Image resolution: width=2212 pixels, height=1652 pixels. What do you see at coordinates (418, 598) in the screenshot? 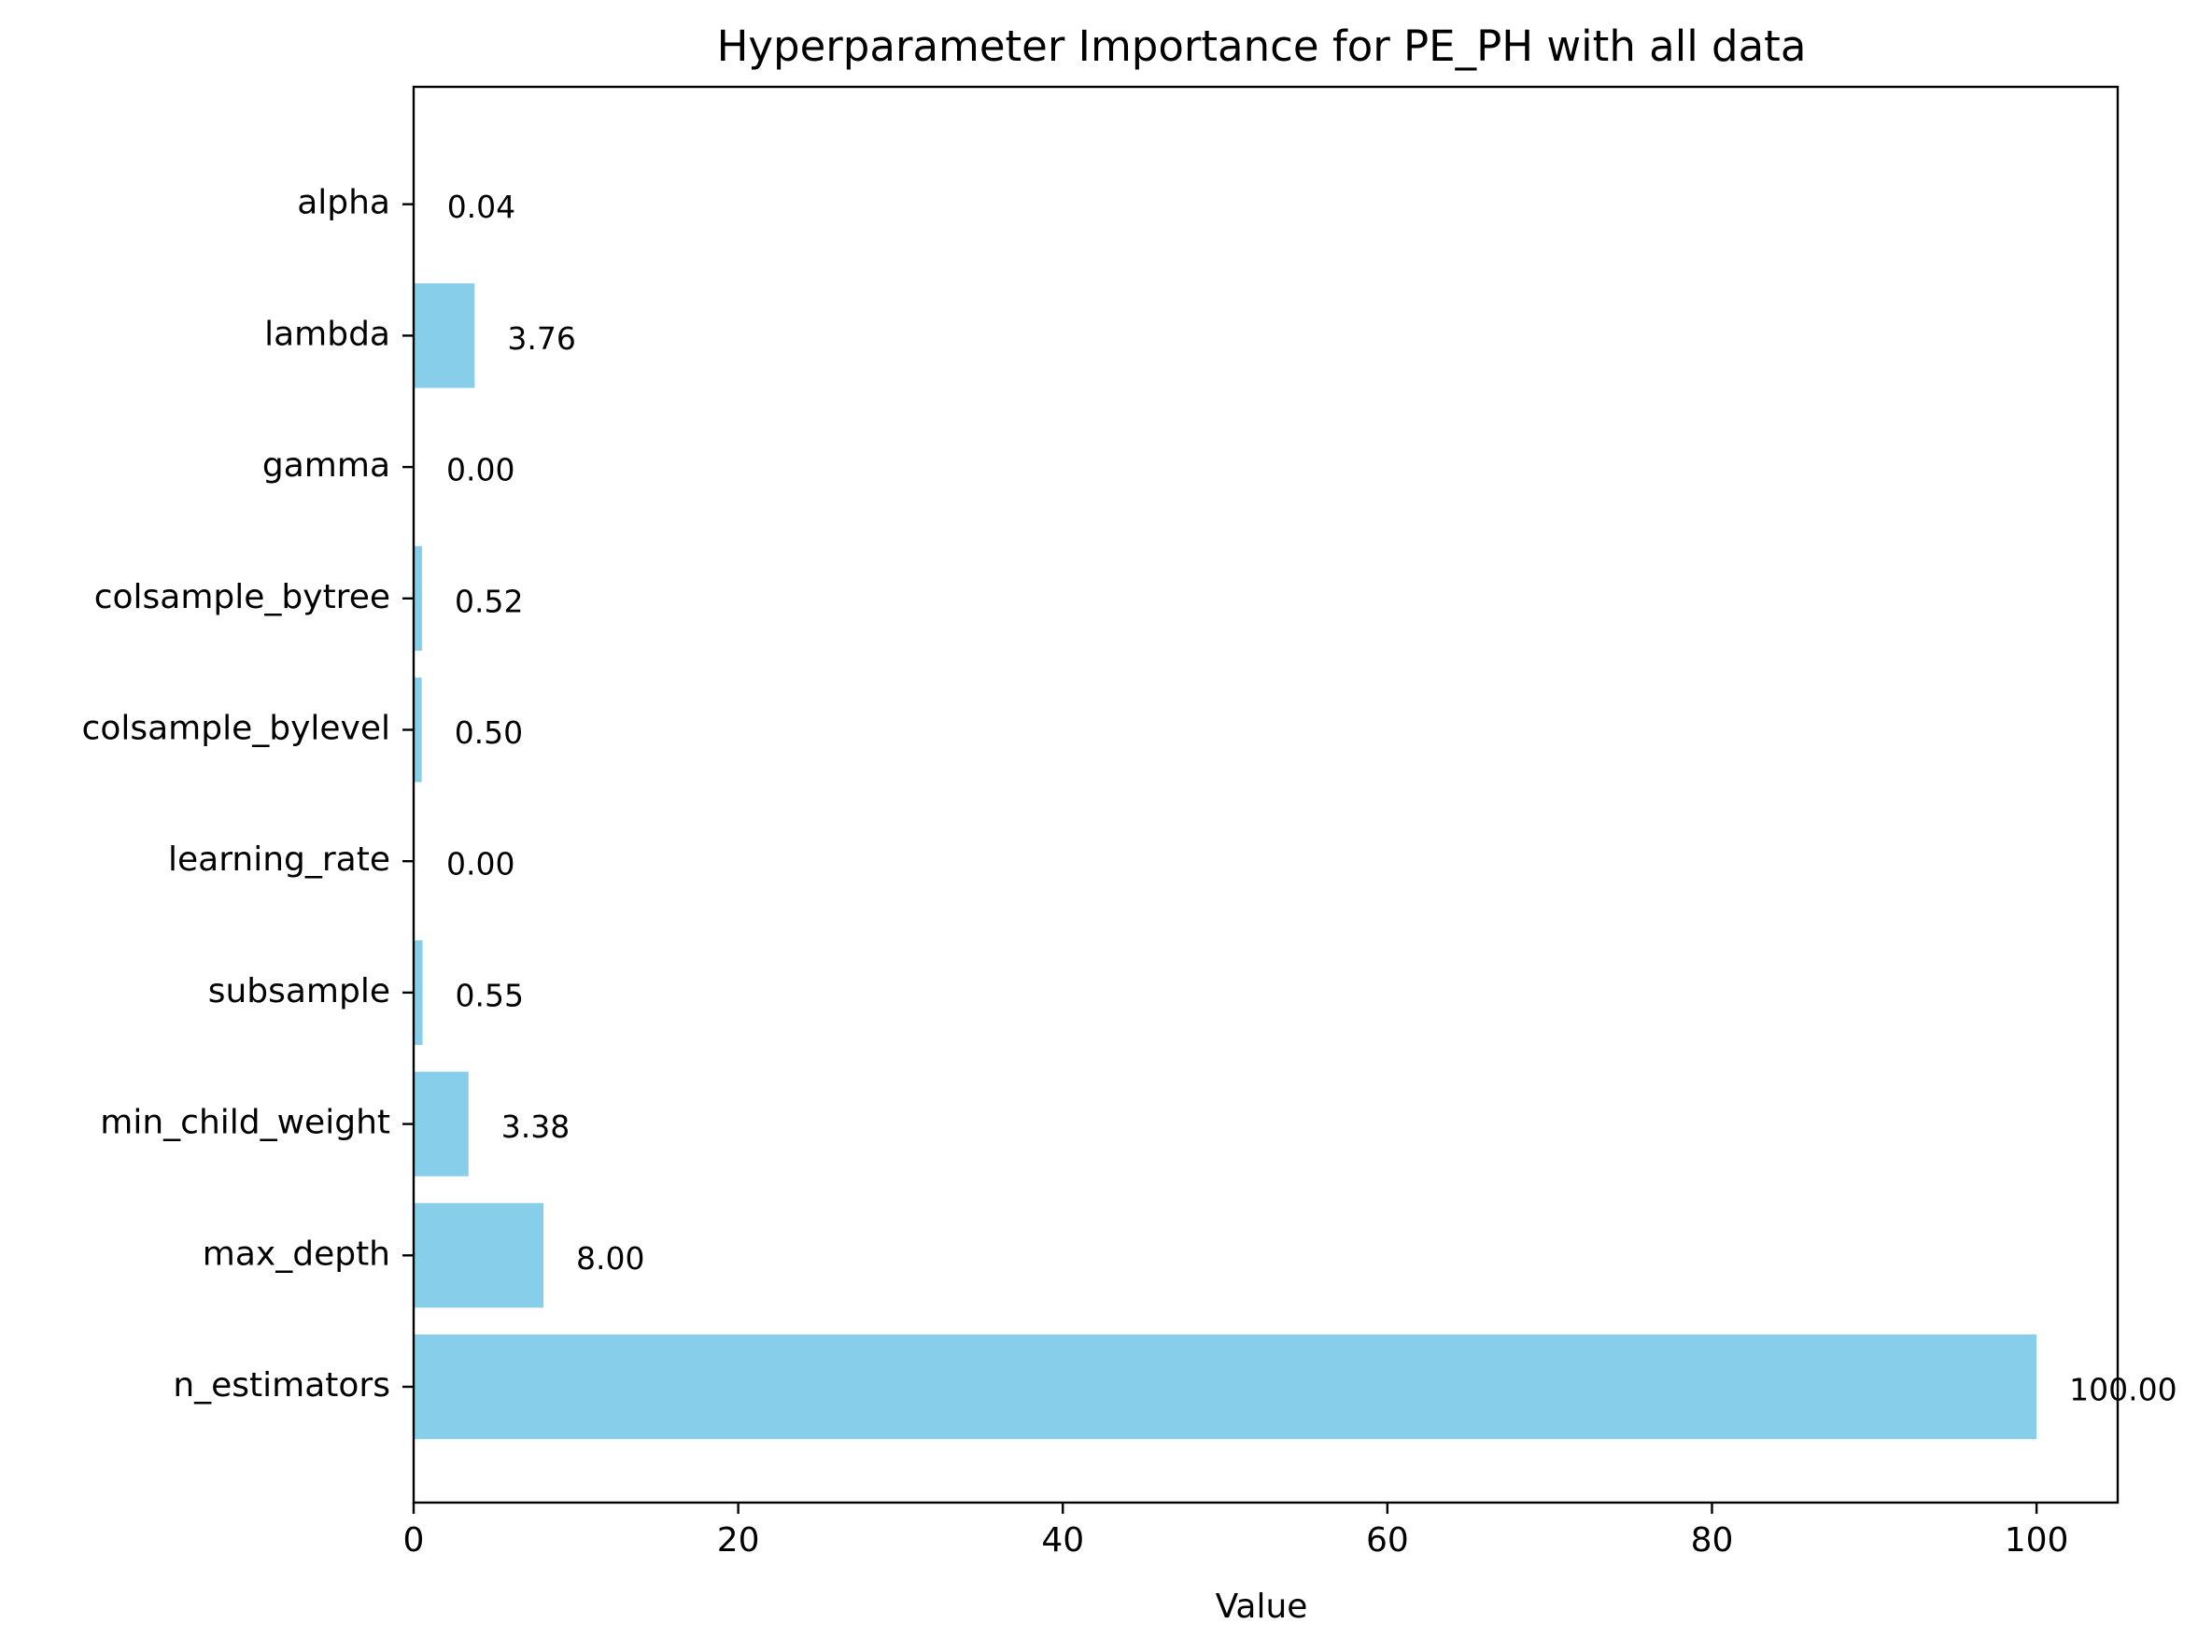
I see `bar-colsample_bytree` at bounding box center [418, 598].